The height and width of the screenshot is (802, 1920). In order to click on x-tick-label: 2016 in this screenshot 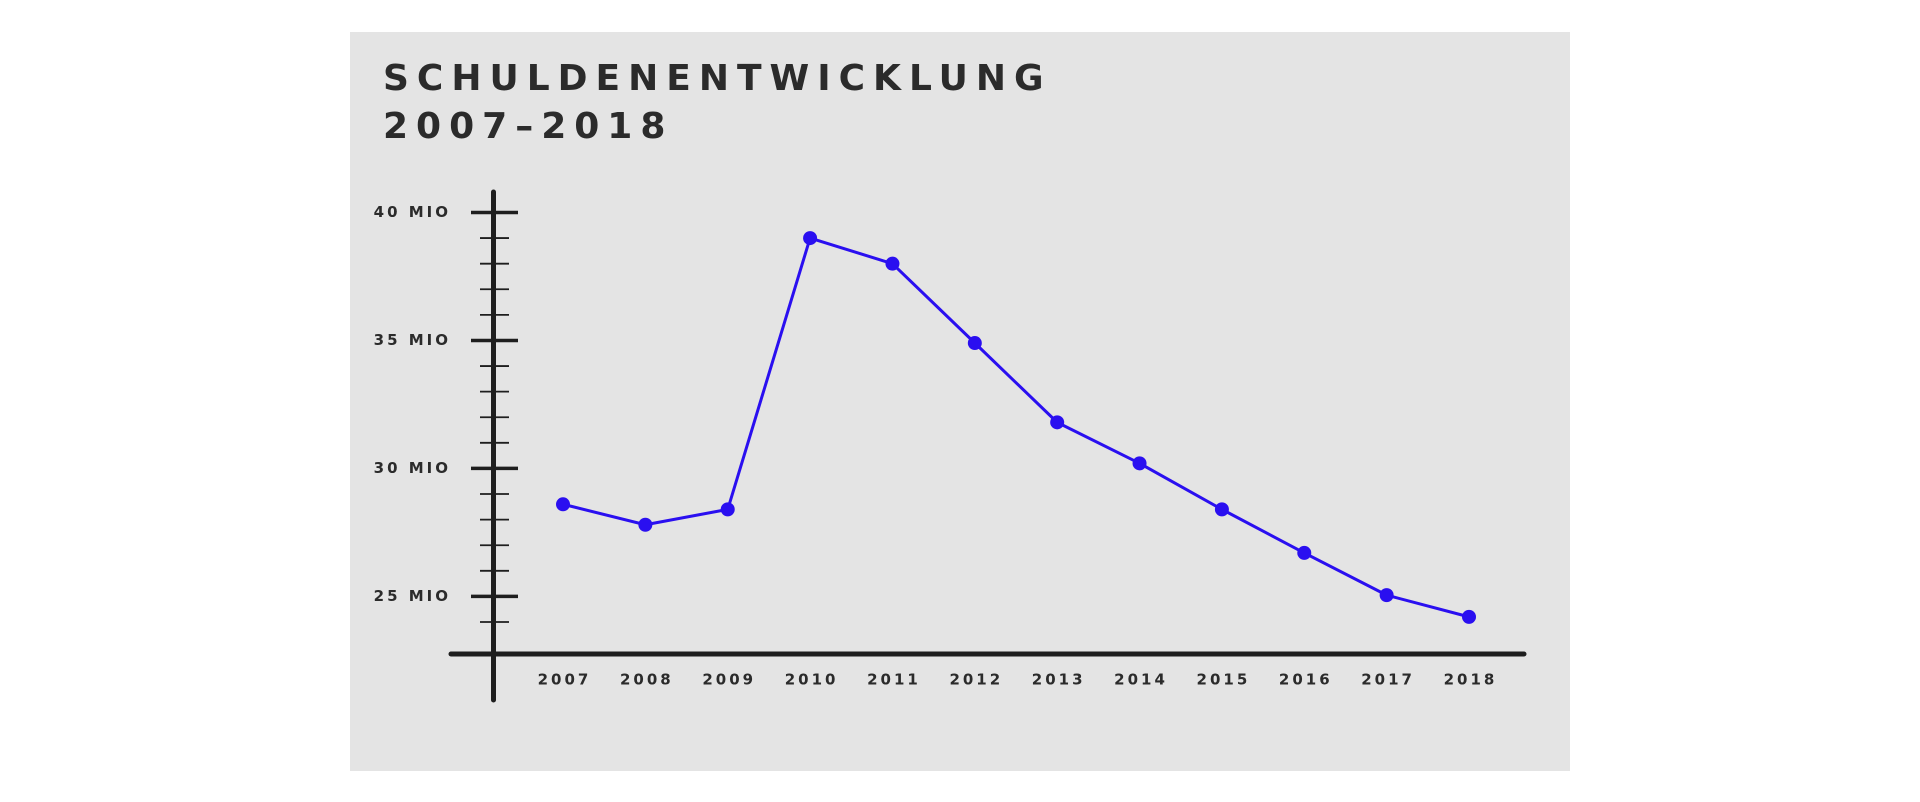, I will do `click(1306, 680)`.